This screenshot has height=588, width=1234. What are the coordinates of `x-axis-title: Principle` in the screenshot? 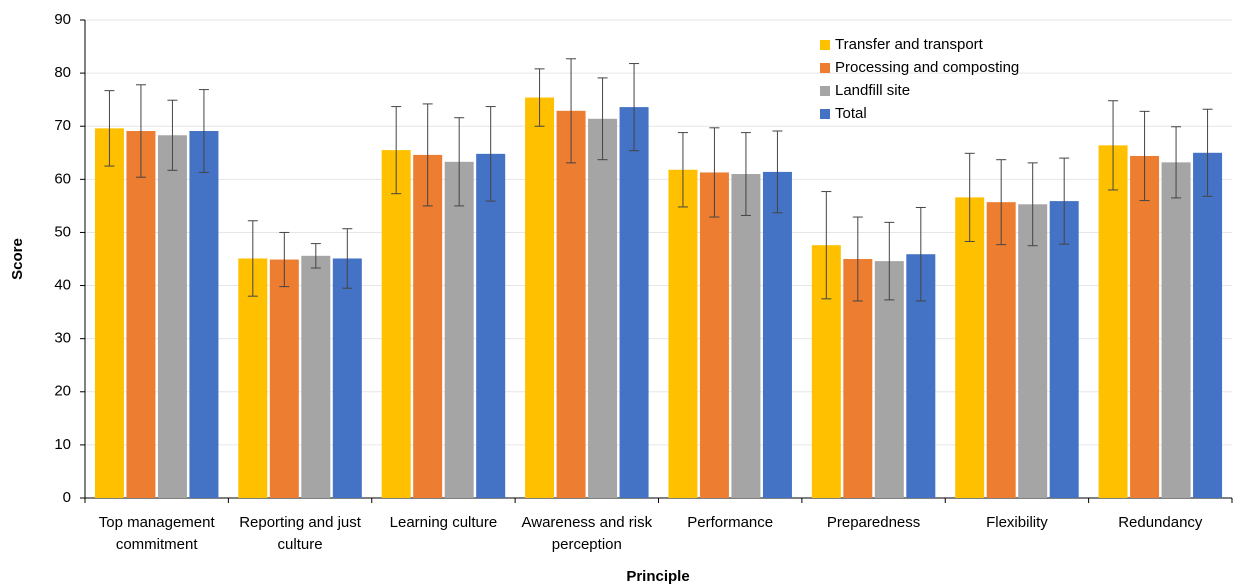 It's located at (657, 576).